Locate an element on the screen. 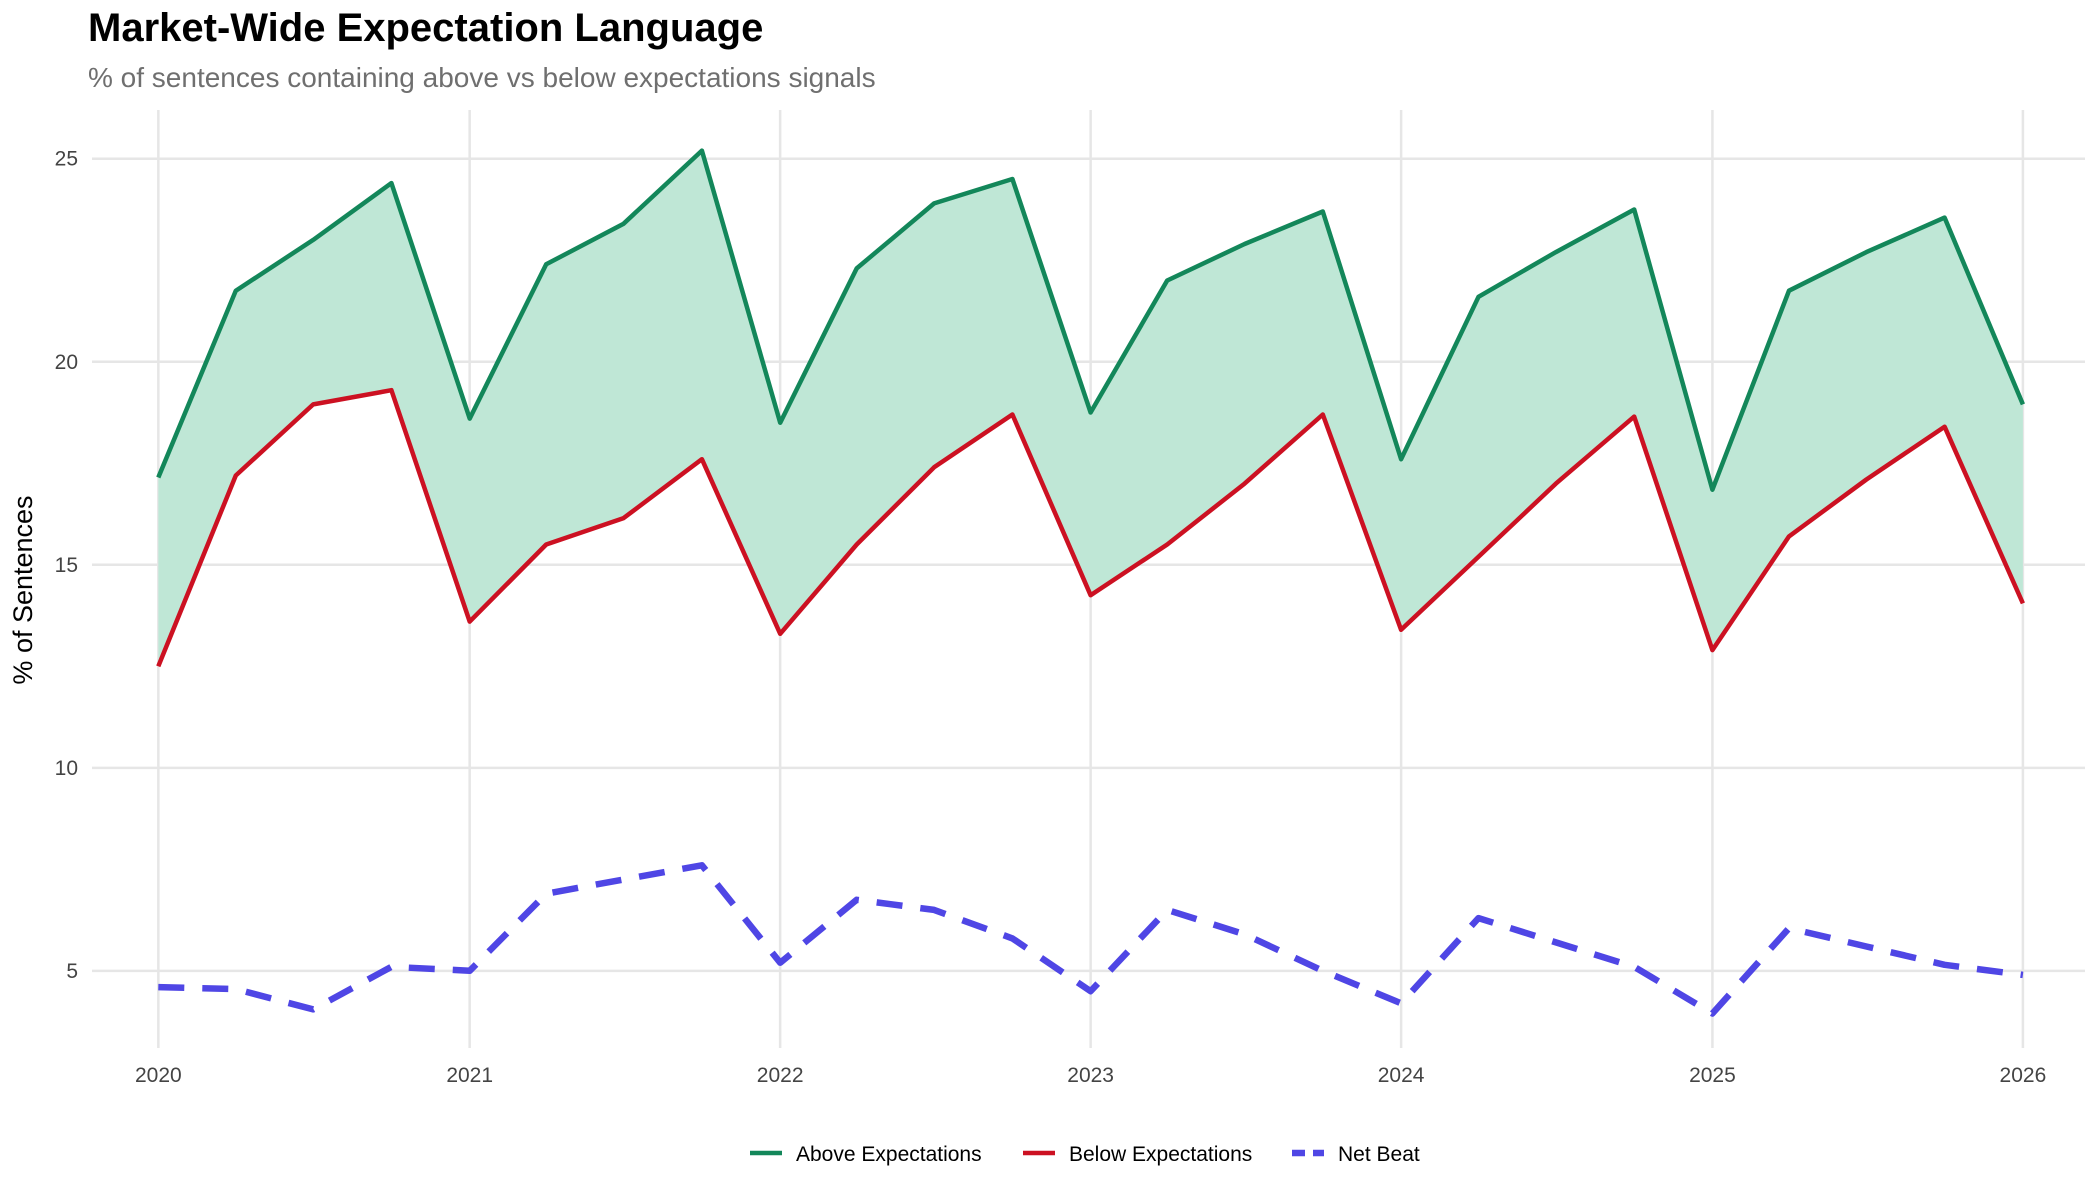  y-tick-labels: 5 10 15 20 25 is located at coordinates (66, 565).